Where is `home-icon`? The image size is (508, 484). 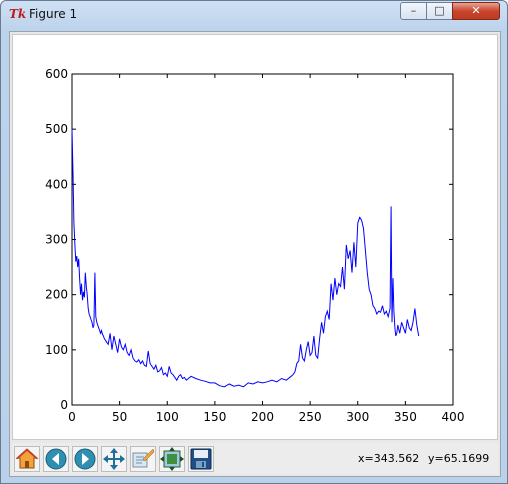
home-icon is located at coordinates (27, 458).